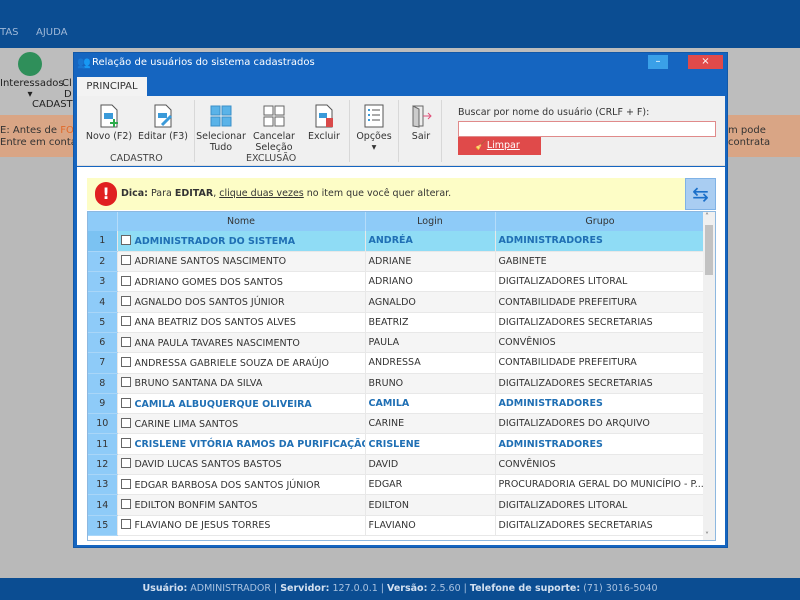 The image size is (800, 600). I want to click on nome-text: CRISLENE VITÓRIA RAMOS DA PURIFICAÇÃO, so click(249, 445).